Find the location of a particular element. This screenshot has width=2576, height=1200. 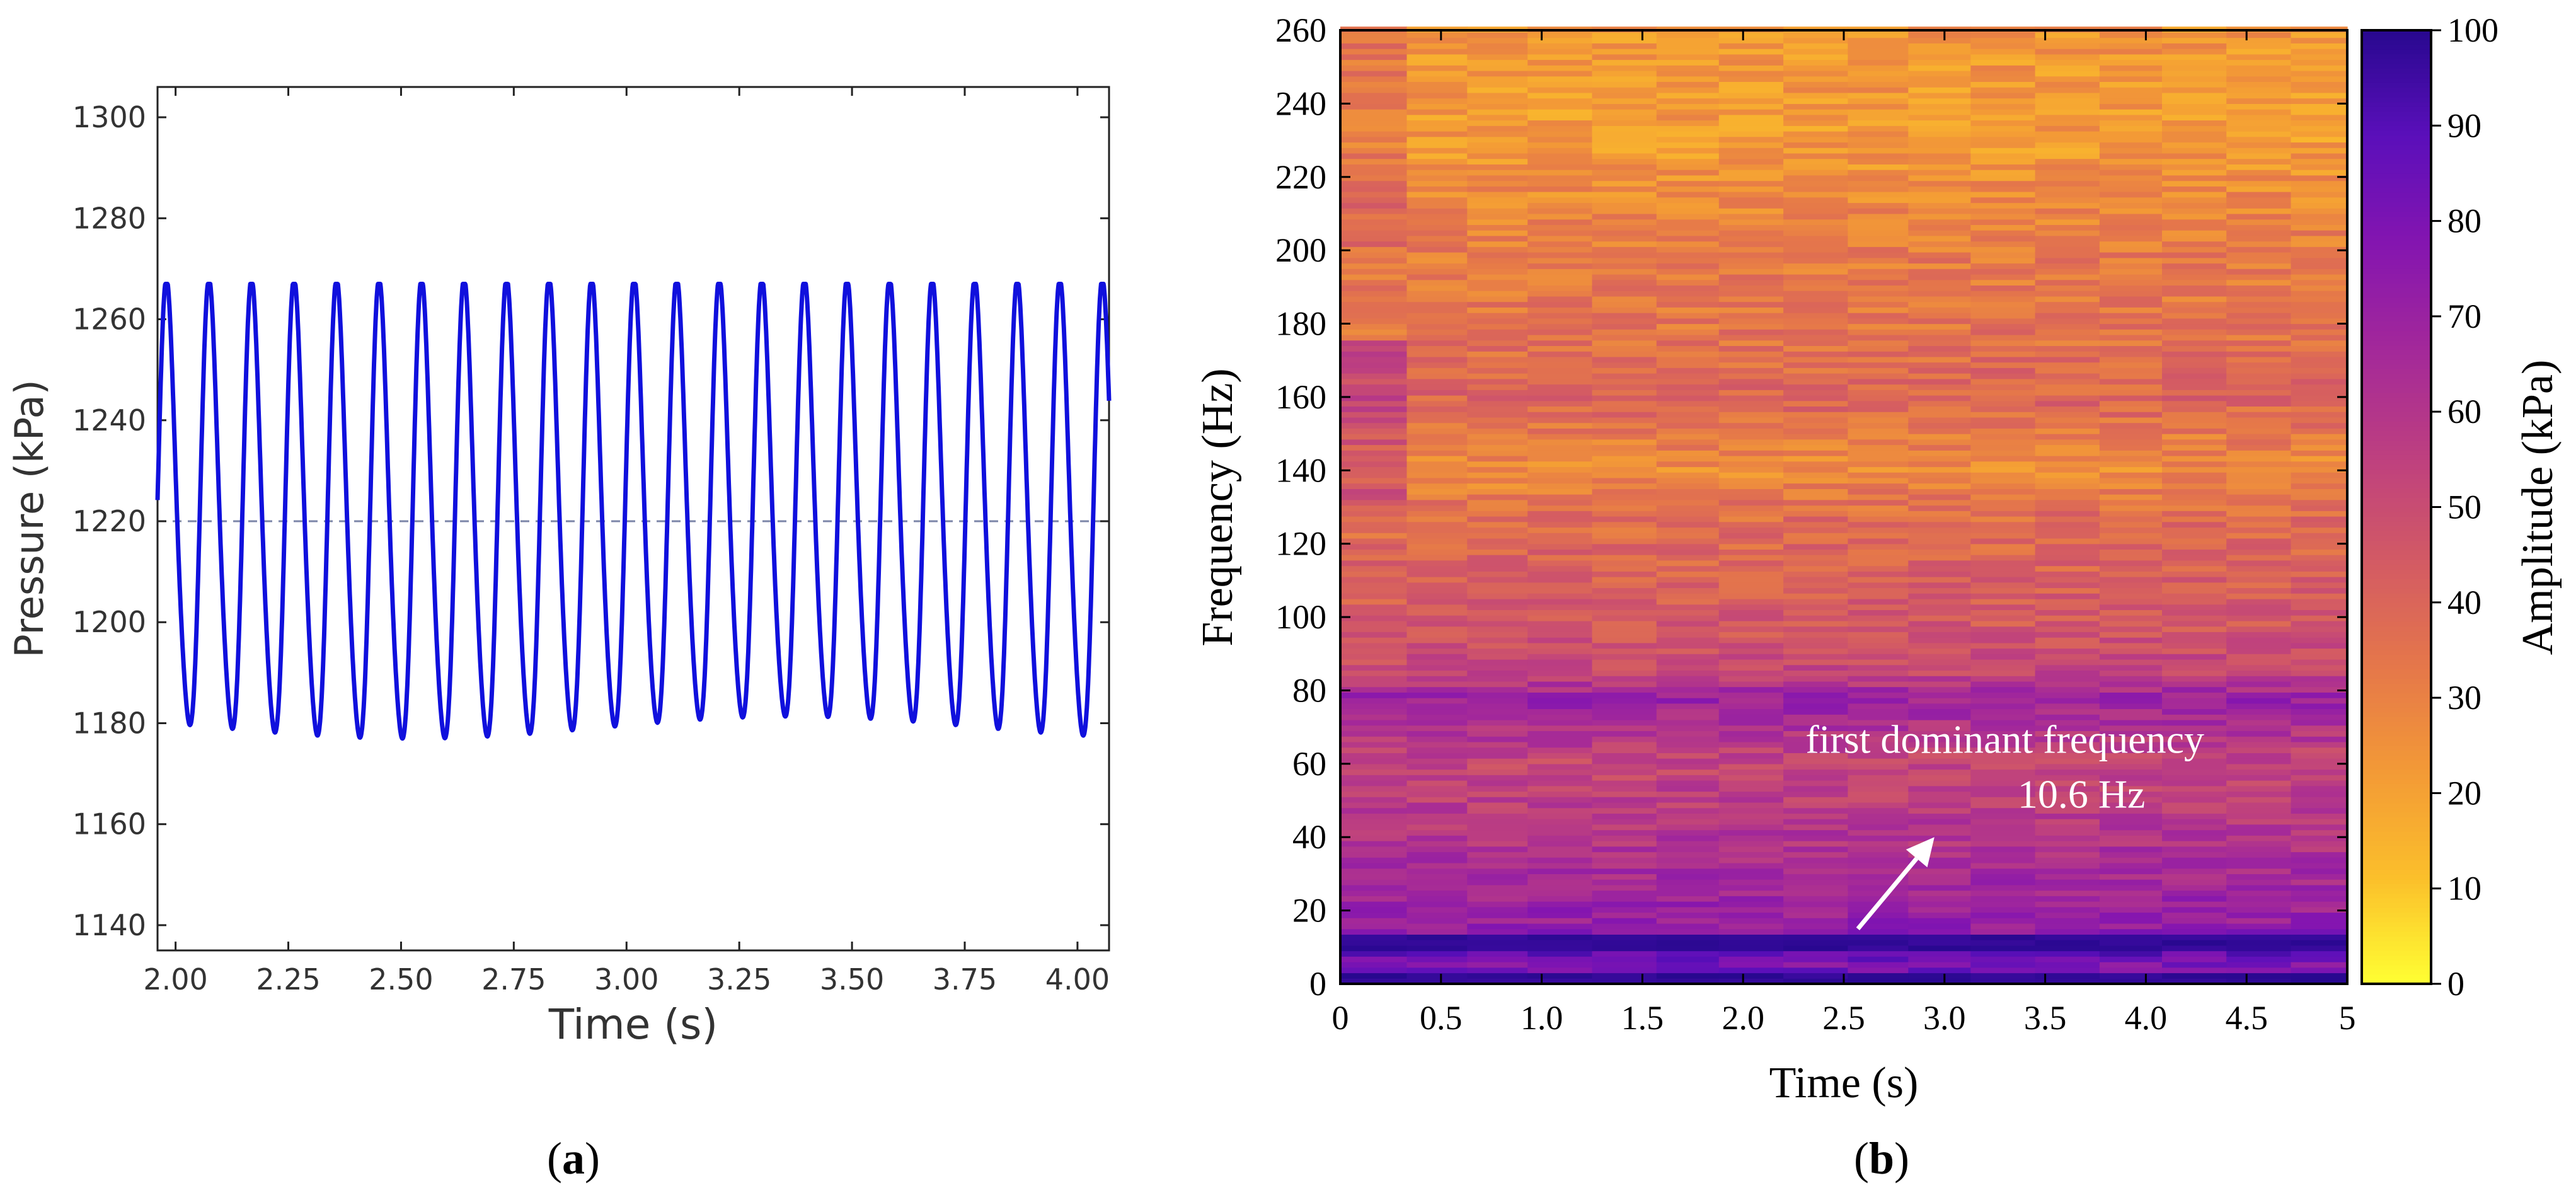

x-tick-label: 2.75 is located at coordinates (513, 979).